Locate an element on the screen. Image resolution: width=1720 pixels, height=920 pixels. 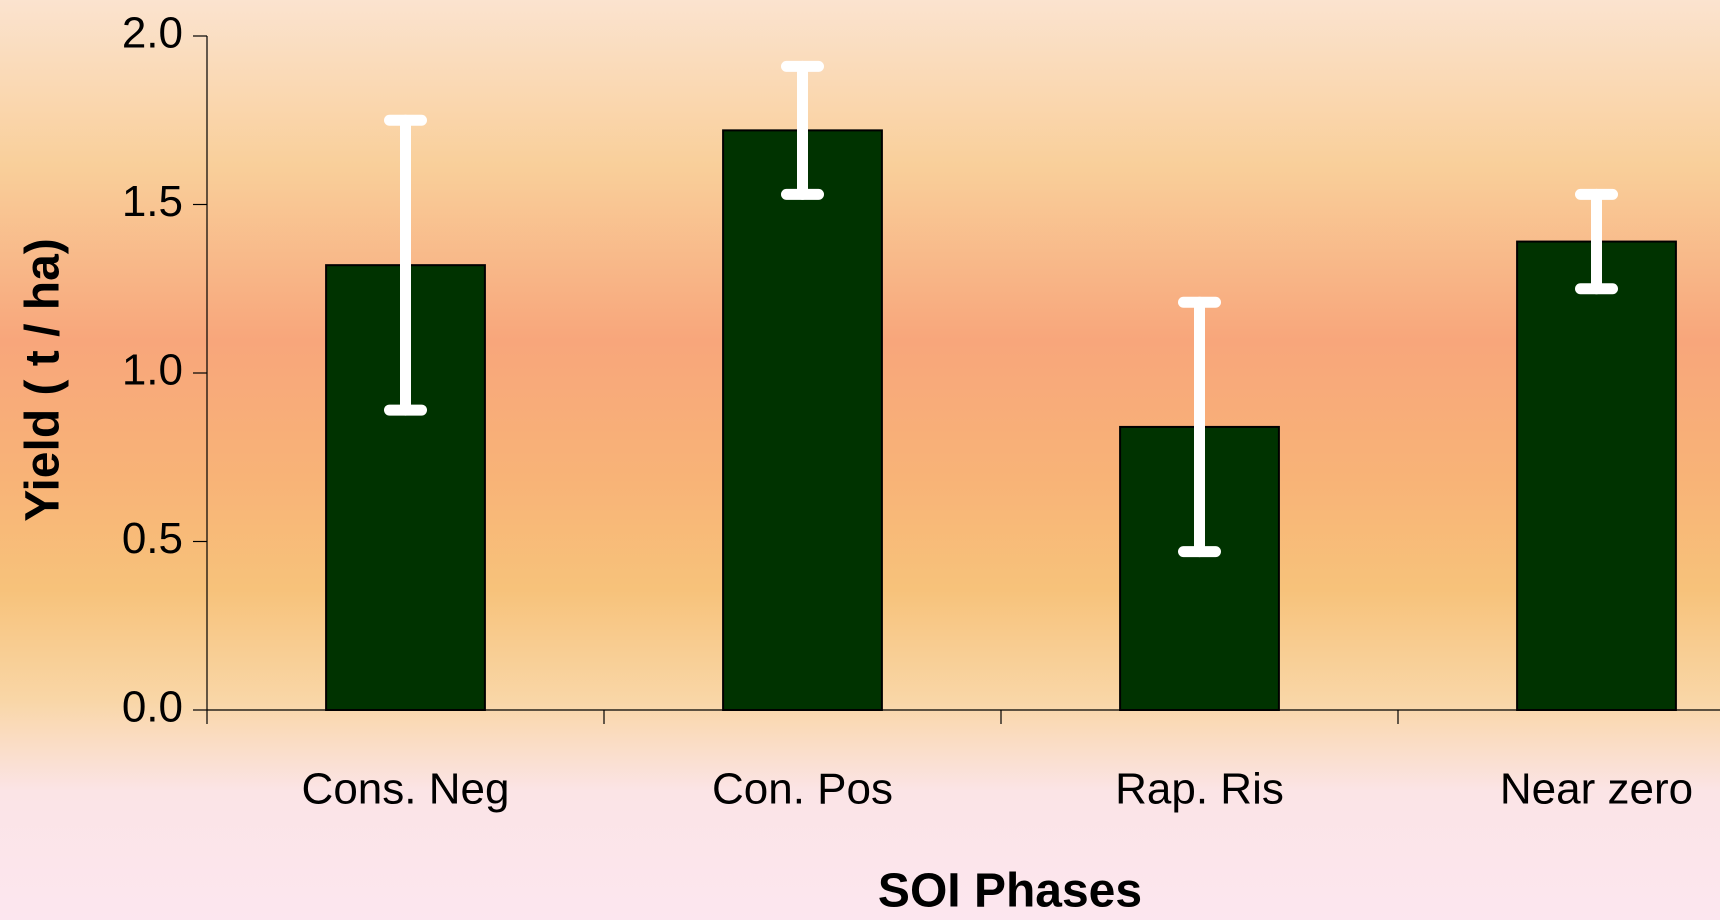
y-tick-label: 0.5 is located at coordinates (152, 538).